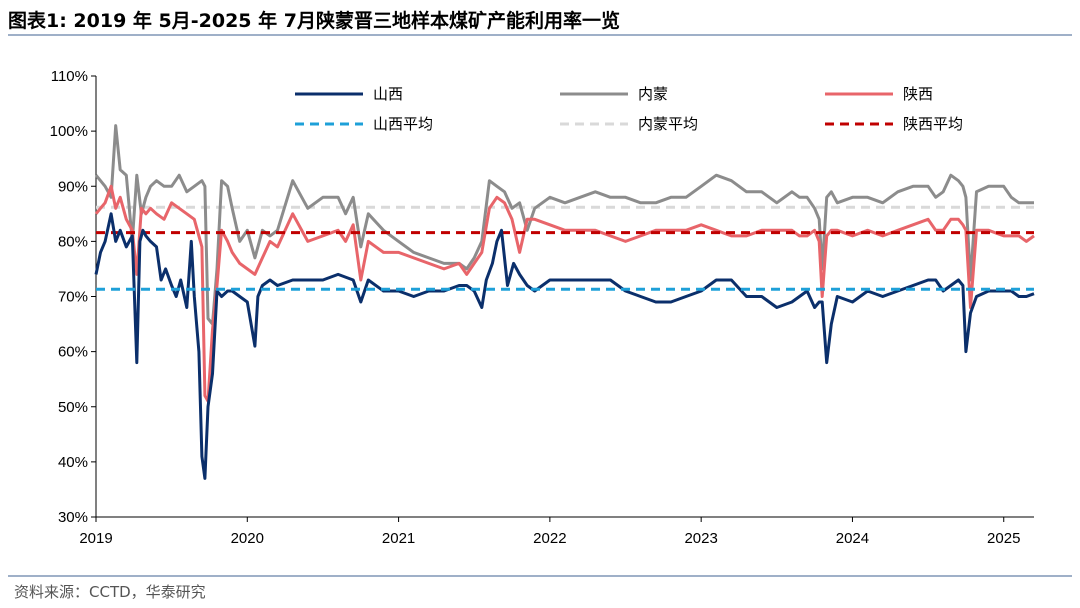 This screenshot has width=1080, height=608. I want to click on source-note: 资料来源：CCTD，华泰研究, so click(110, 592).